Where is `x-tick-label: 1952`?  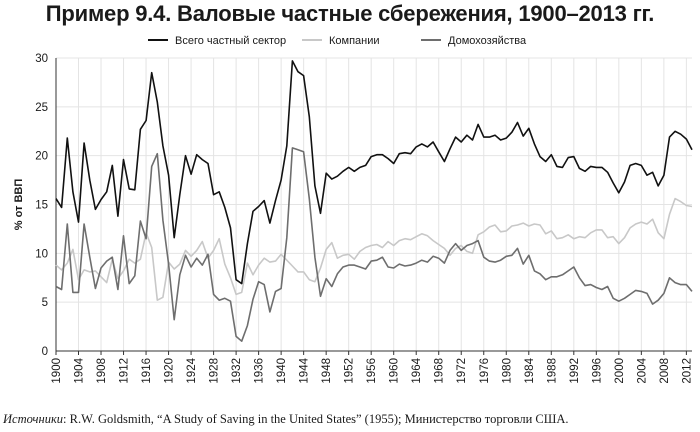 x-tick-label: 1952 is located at coordinates (350, 371).